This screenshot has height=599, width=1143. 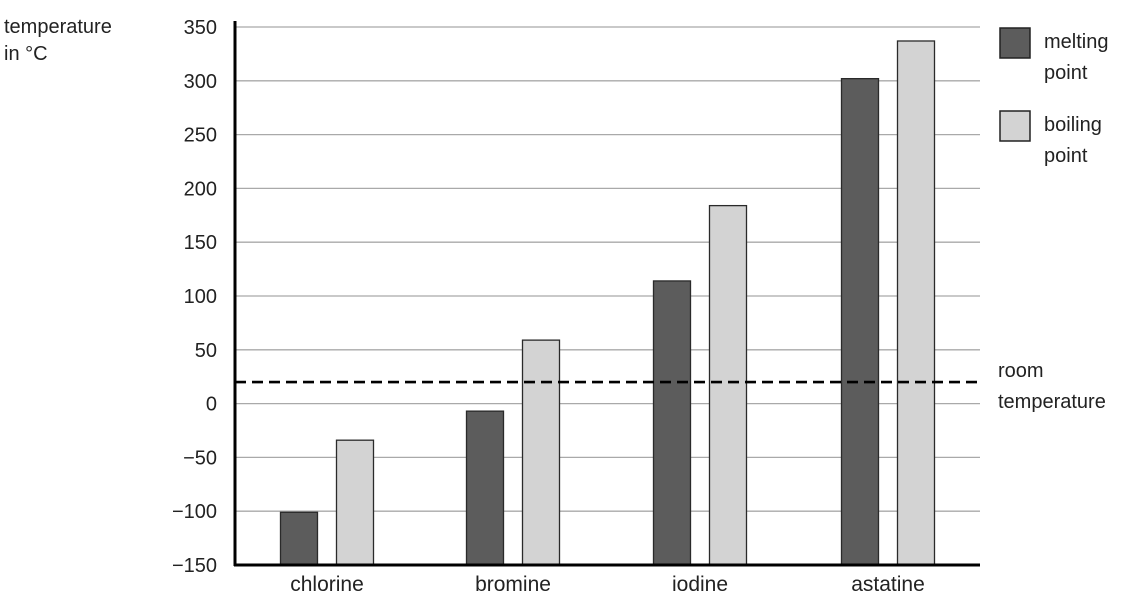 What do you see at coordinates (200, 243) in the screenshot?
I see `y-tick-label: 150` at bounding box center [200, 243].